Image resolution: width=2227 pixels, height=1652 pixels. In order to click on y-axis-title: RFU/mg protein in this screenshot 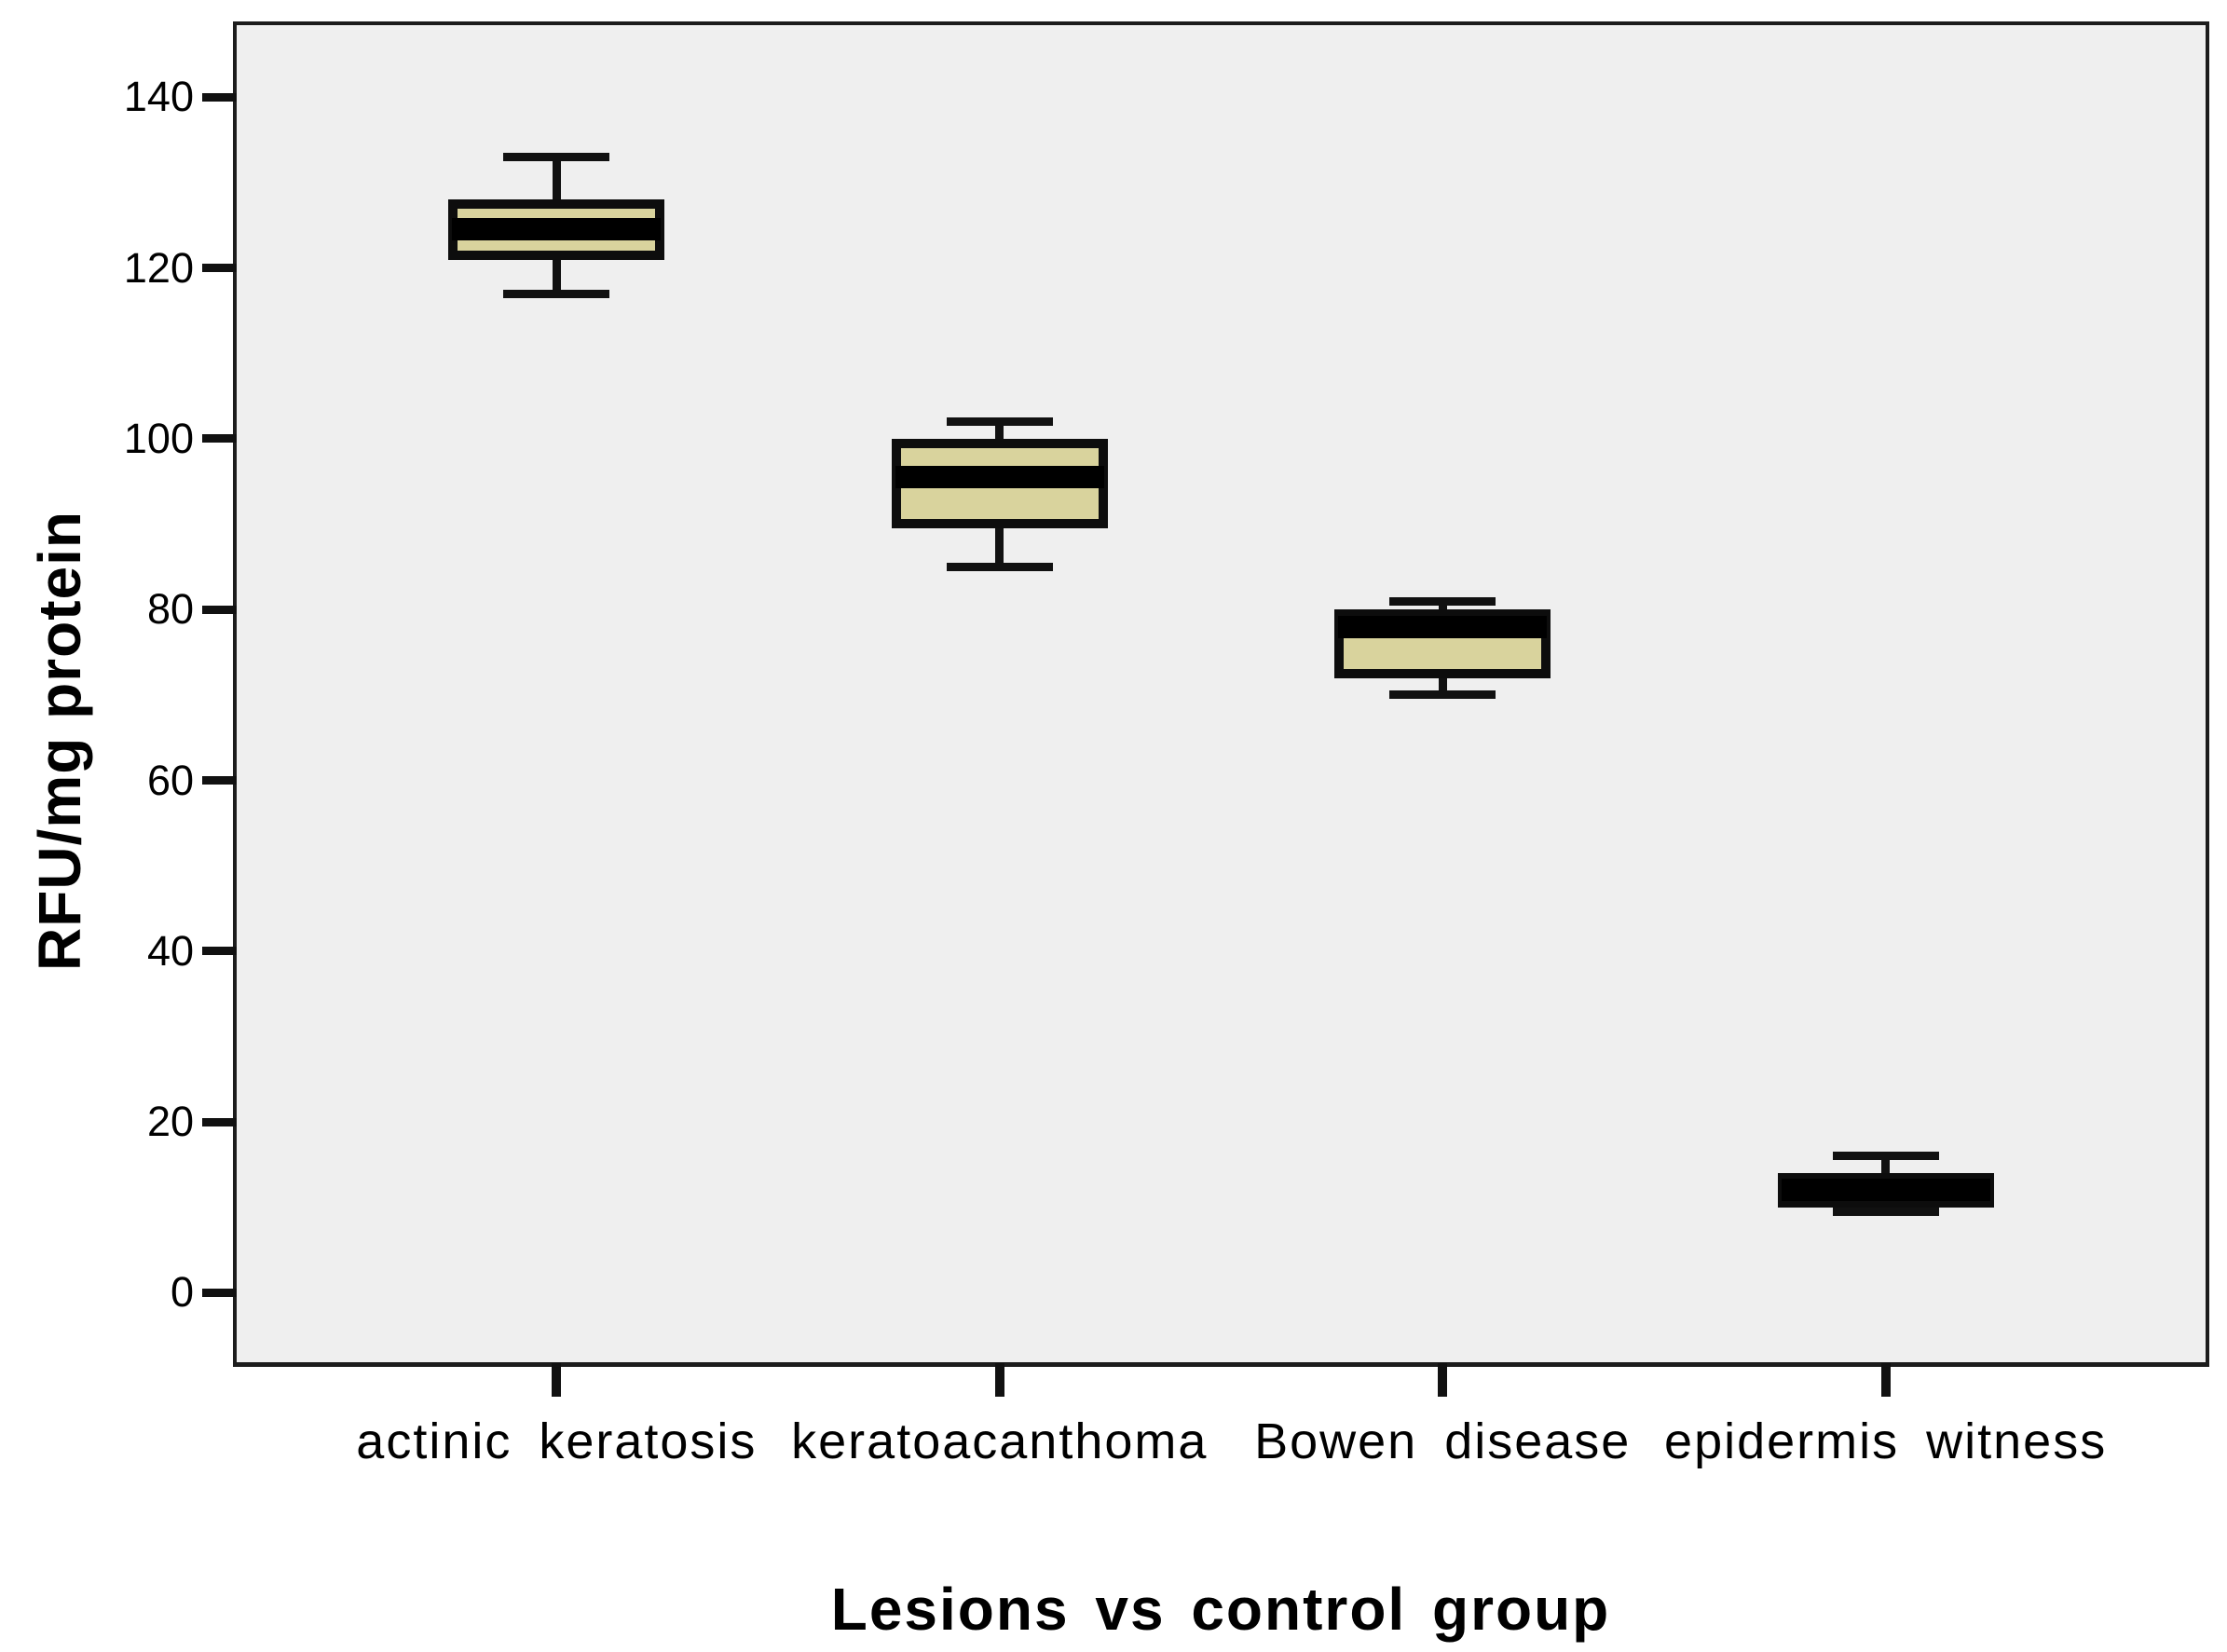, I will do `click(59, 741)`.